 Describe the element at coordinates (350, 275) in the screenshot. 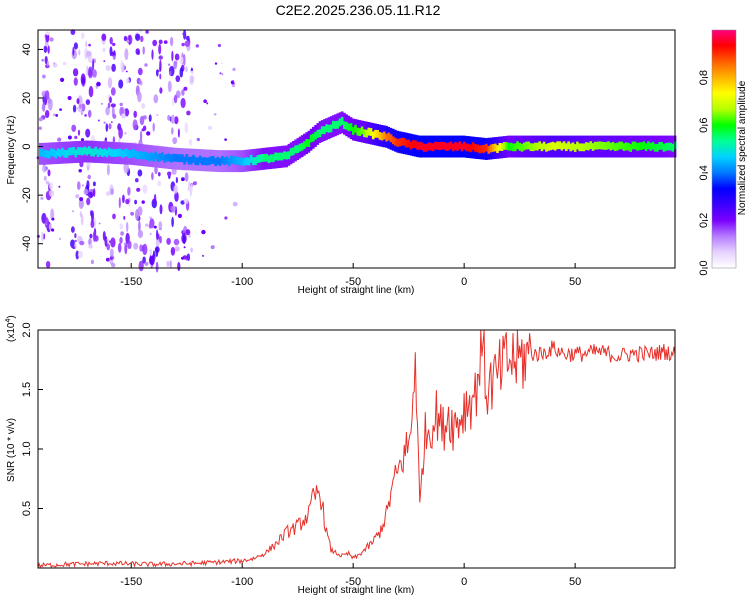

I see `spectrogram-x-ticks: -150 -100 -50 0 50` at that location.